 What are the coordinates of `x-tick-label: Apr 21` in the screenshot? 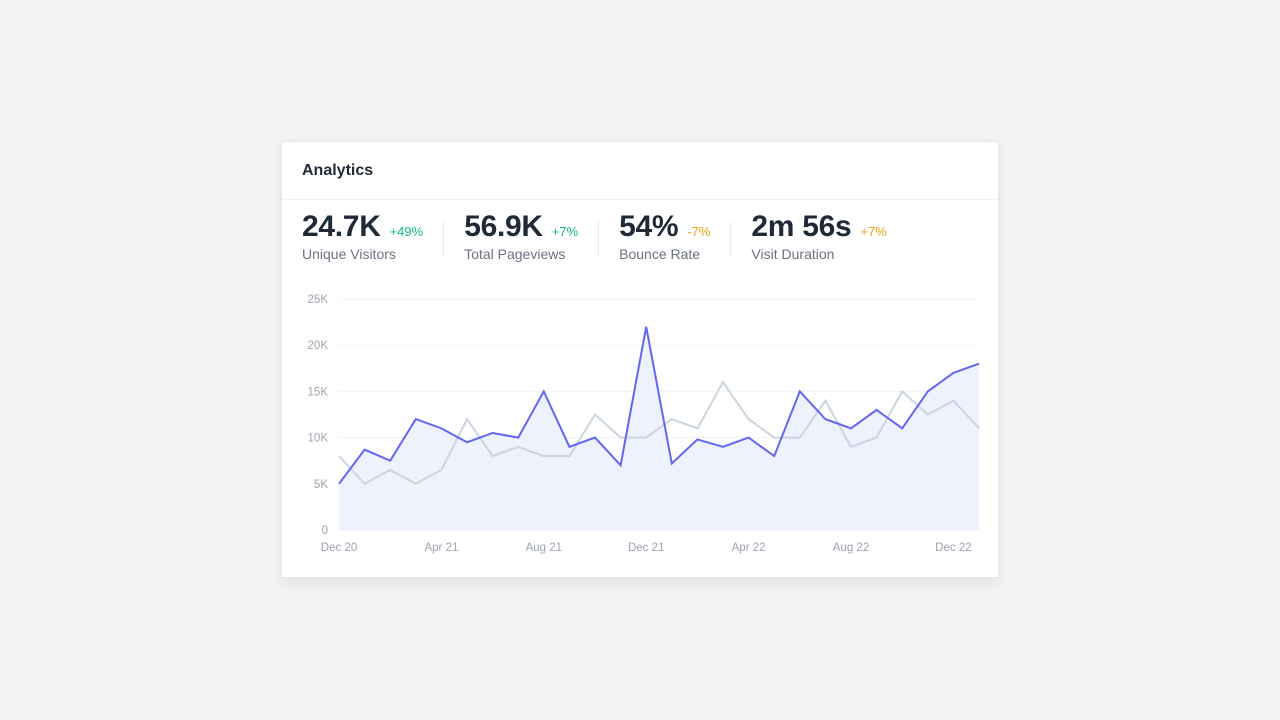 It's located at (441, 548).